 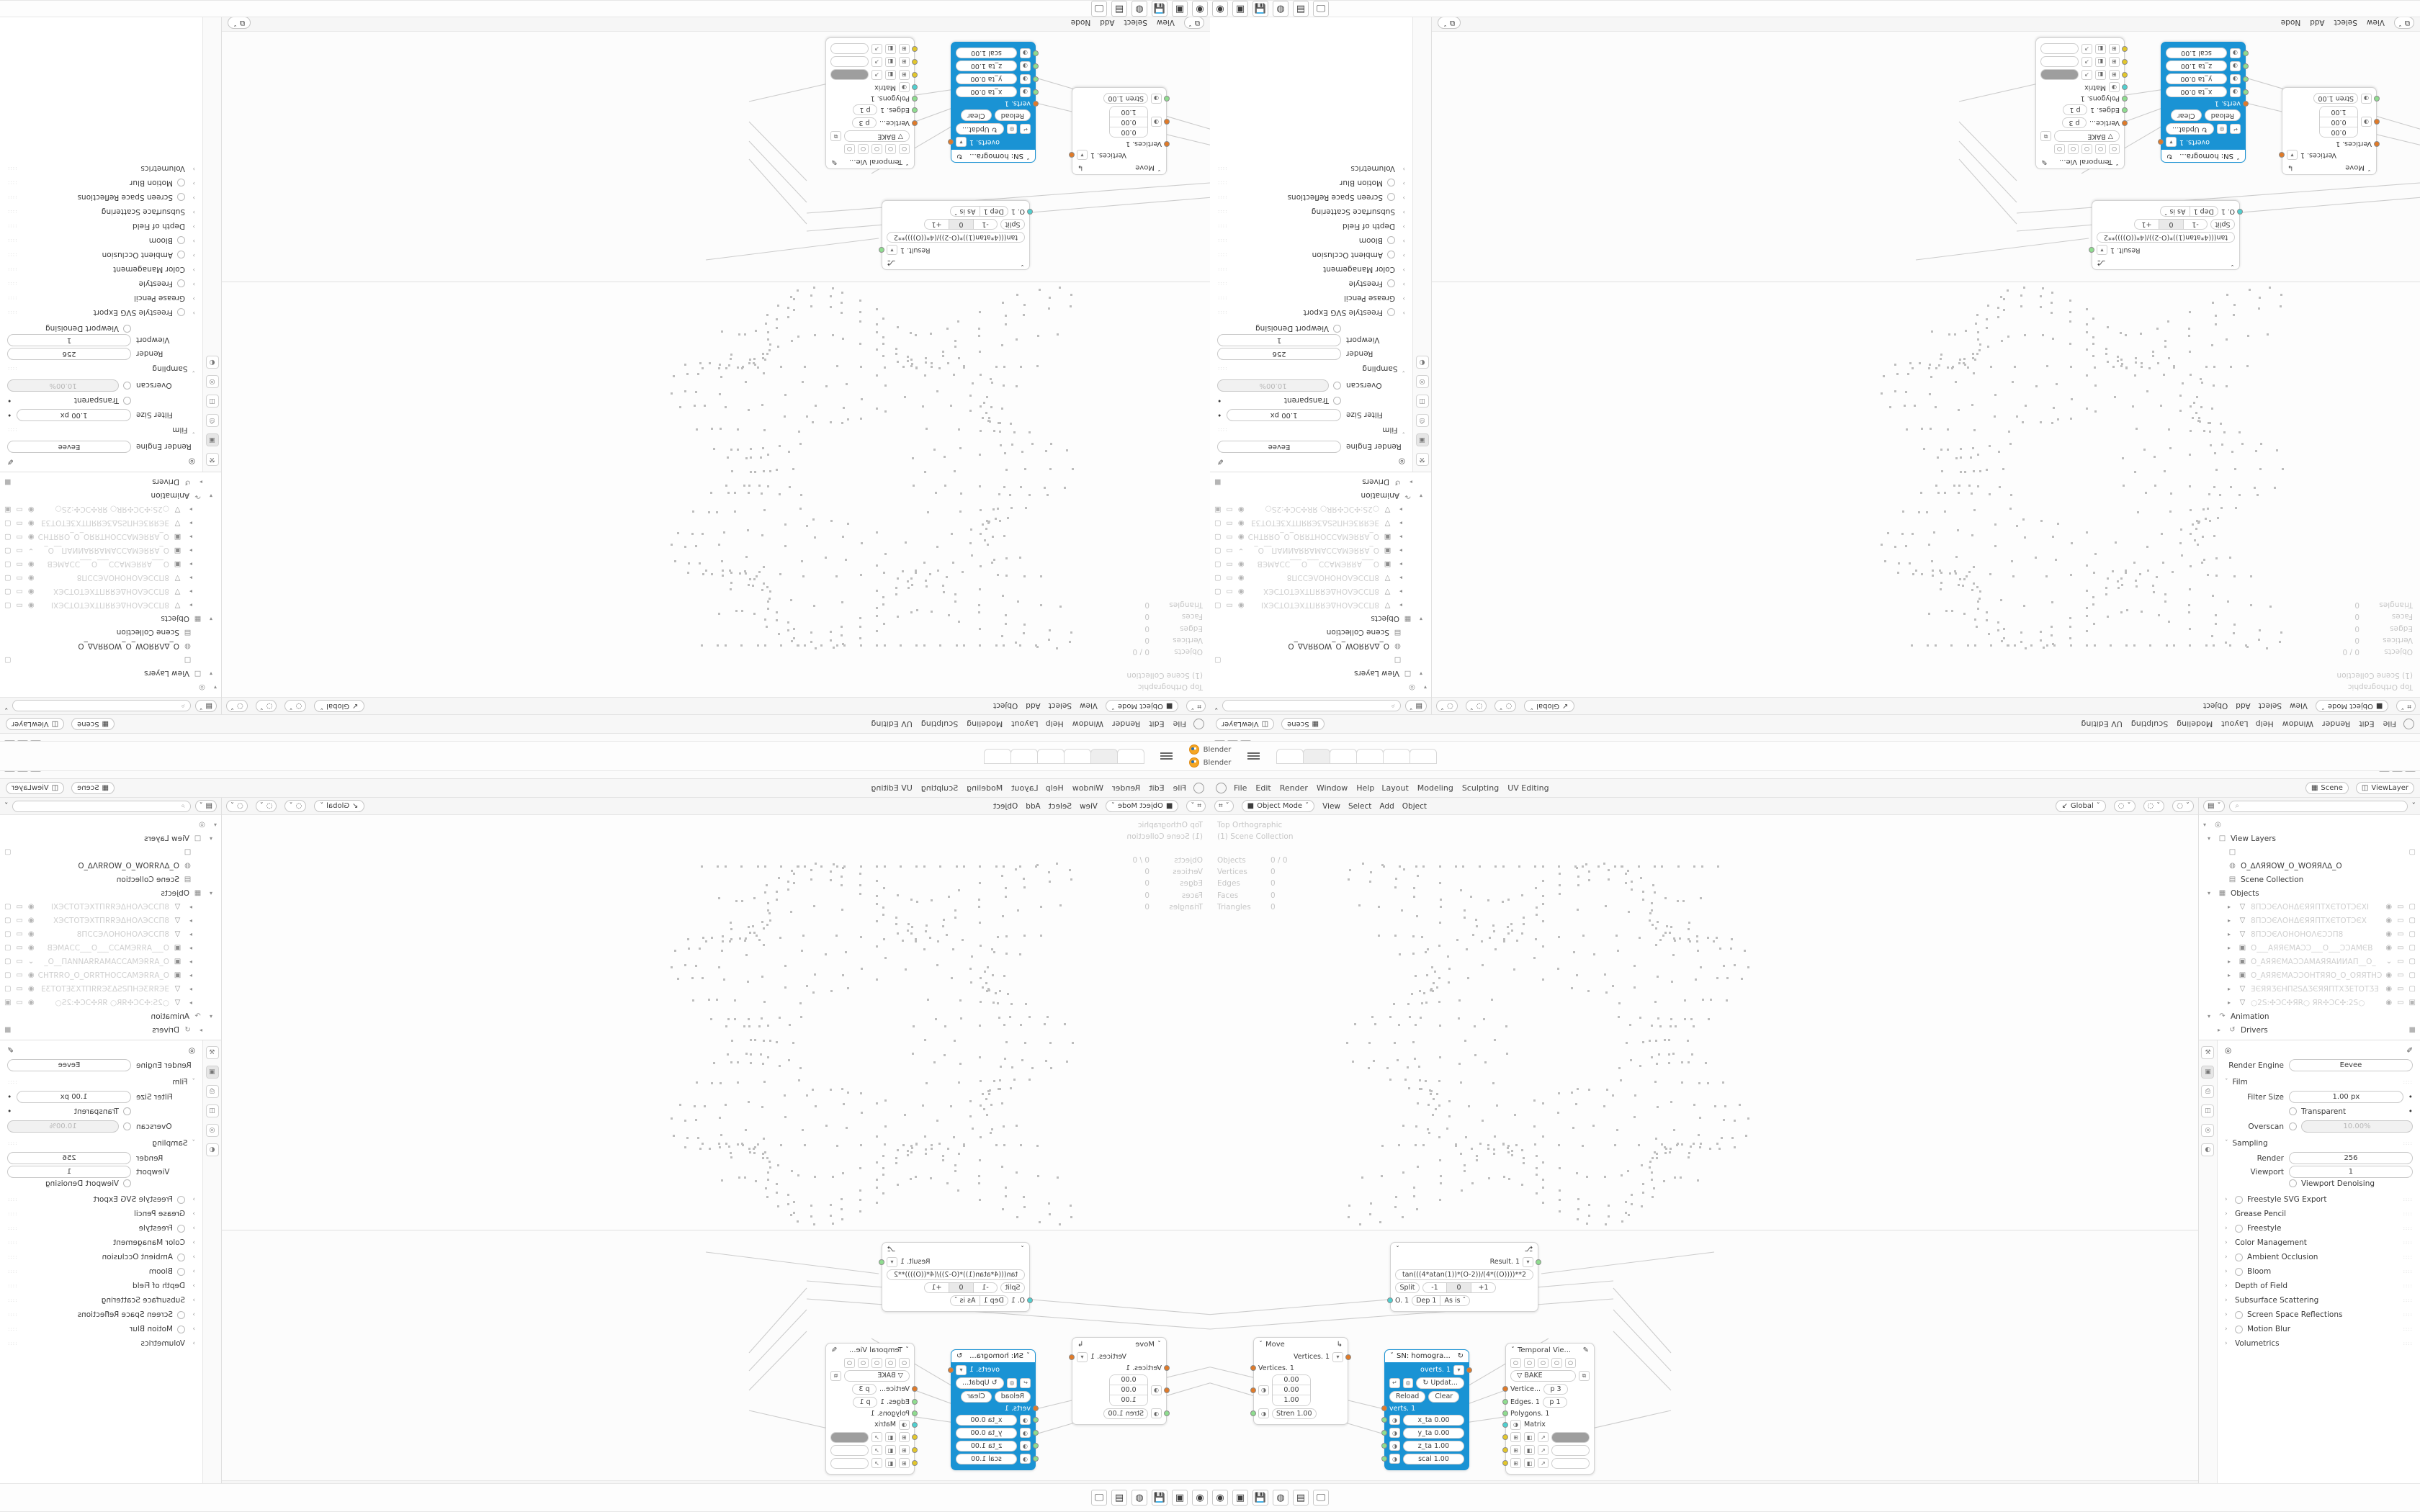 What do you see at coordinates (2186, 115) in the screenshot?
I see `clear-button: Clear` at bounding box center [2186, 115].